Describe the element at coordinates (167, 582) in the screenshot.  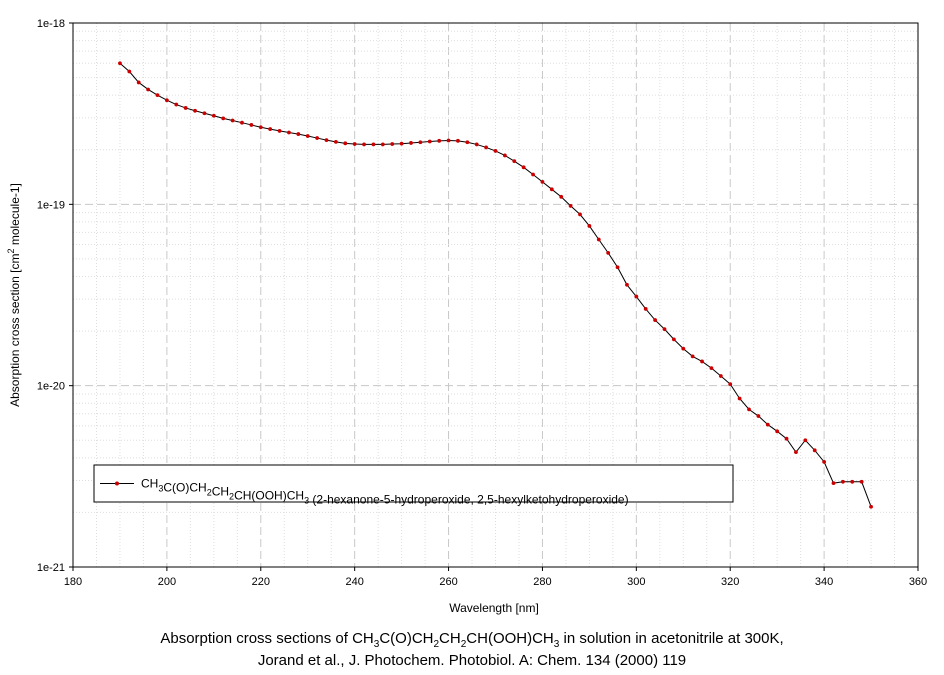
I see `x-tick-label: 200` at that location.